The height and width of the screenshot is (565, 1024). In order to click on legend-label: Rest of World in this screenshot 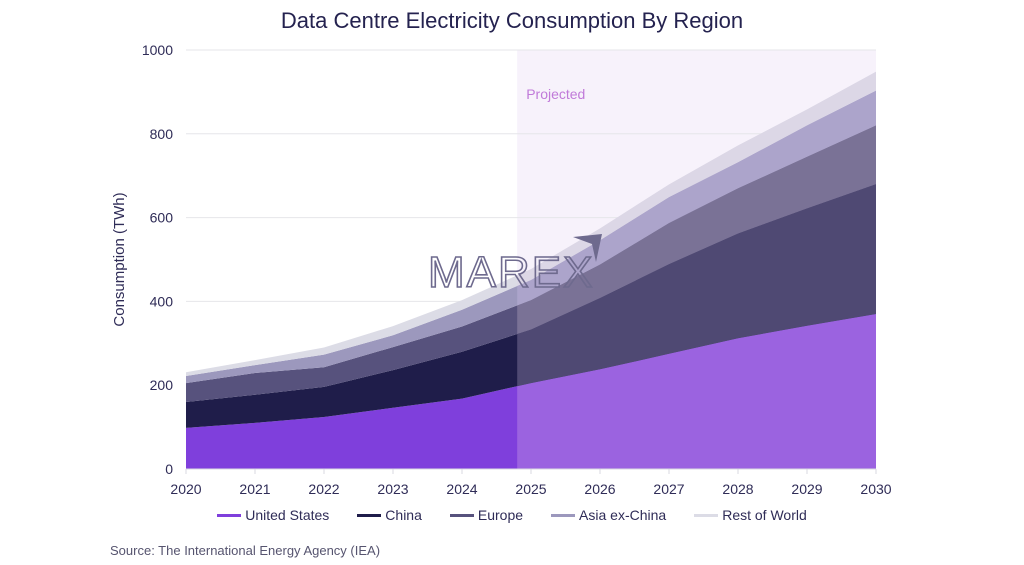, I will do `click(764, 515)`.